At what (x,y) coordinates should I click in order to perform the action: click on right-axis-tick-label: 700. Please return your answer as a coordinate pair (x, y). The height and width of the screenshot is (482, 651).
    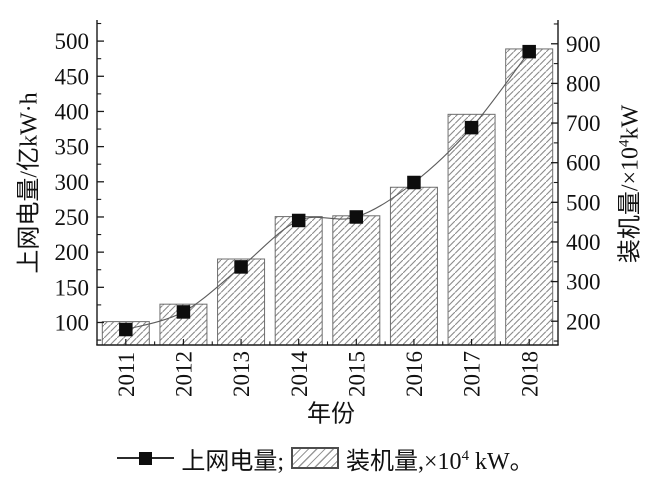
    Looking at the image, I should click on (583, 123).